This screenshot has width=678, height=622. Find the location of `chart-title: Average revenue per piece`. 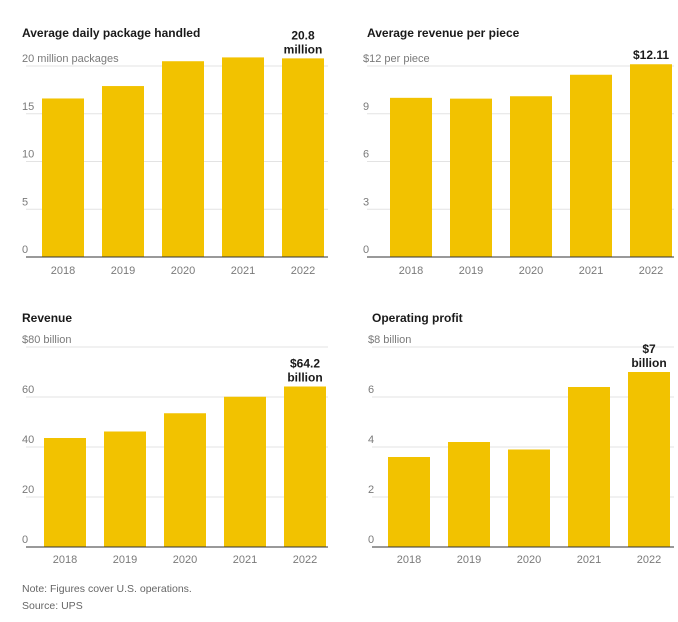

chart-title: Average revenue per piece is located at coordinates (443, 33).